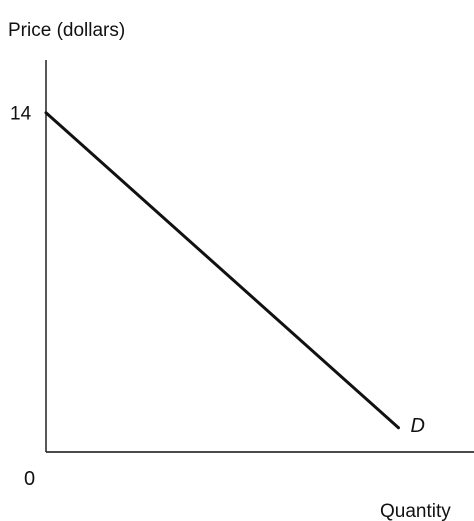 This screenshot has height=521, width=474. I want to click on y-ticks: 14, so click(21, 114).